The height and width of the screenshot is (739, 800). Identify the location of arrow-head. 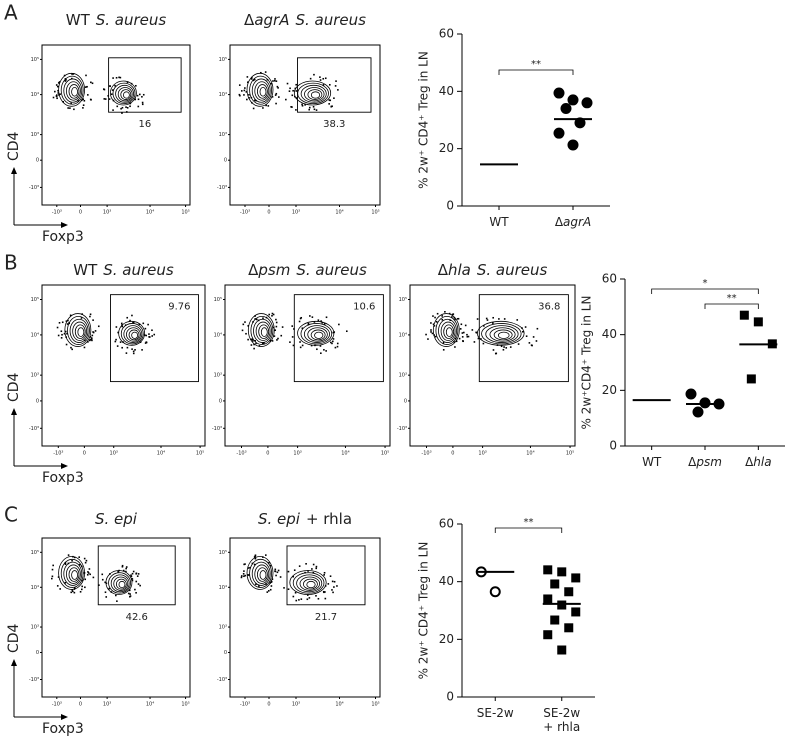
(14, 411).